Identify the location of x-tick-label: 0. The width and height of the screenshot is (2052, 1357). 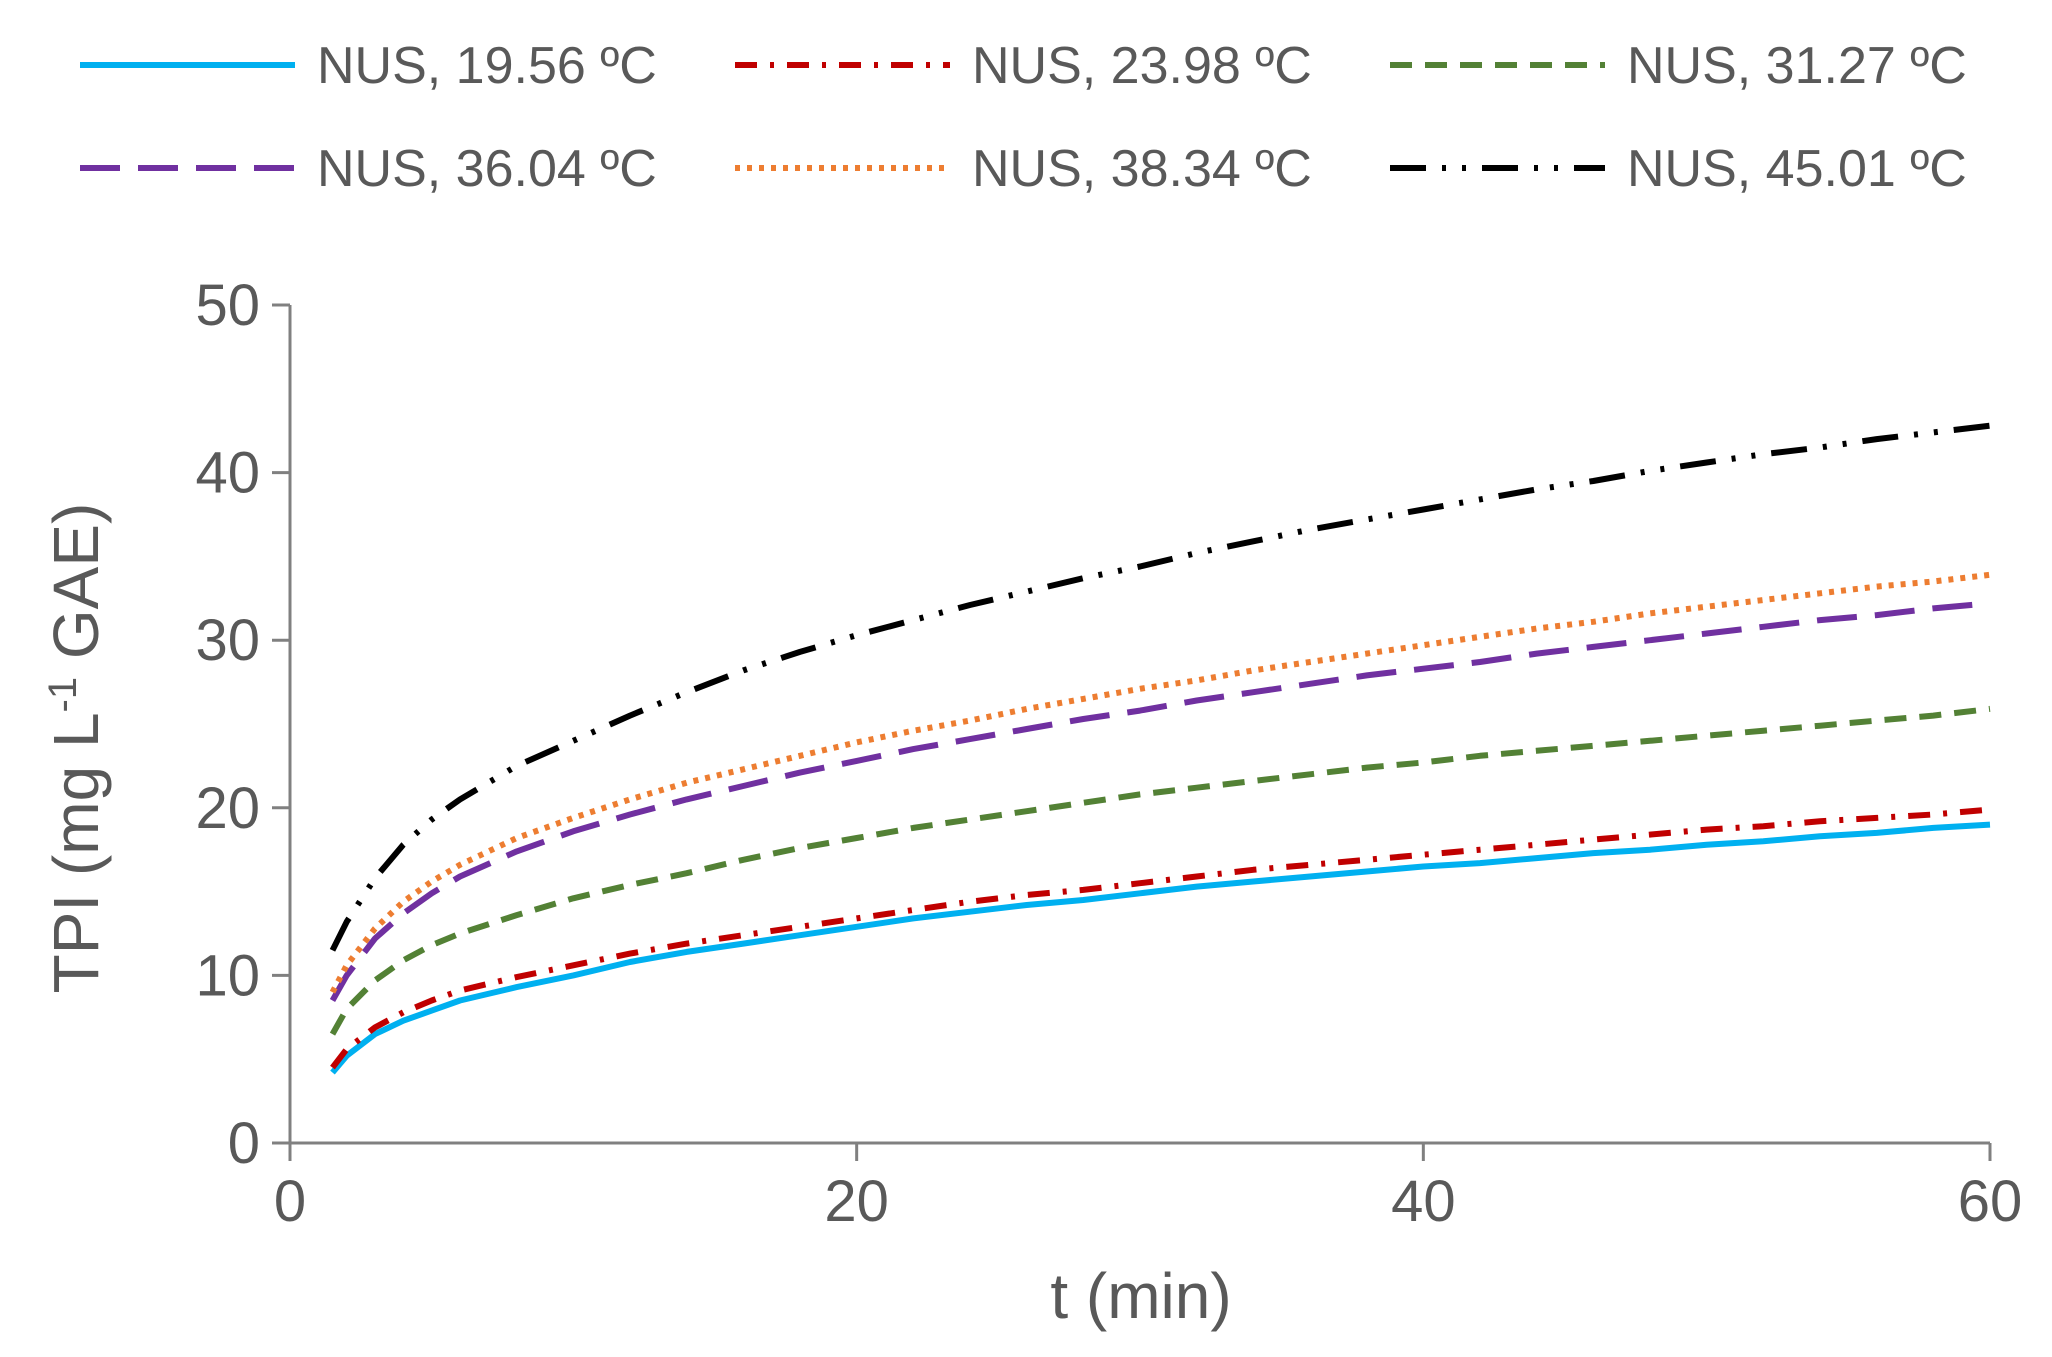
(290, 1201).